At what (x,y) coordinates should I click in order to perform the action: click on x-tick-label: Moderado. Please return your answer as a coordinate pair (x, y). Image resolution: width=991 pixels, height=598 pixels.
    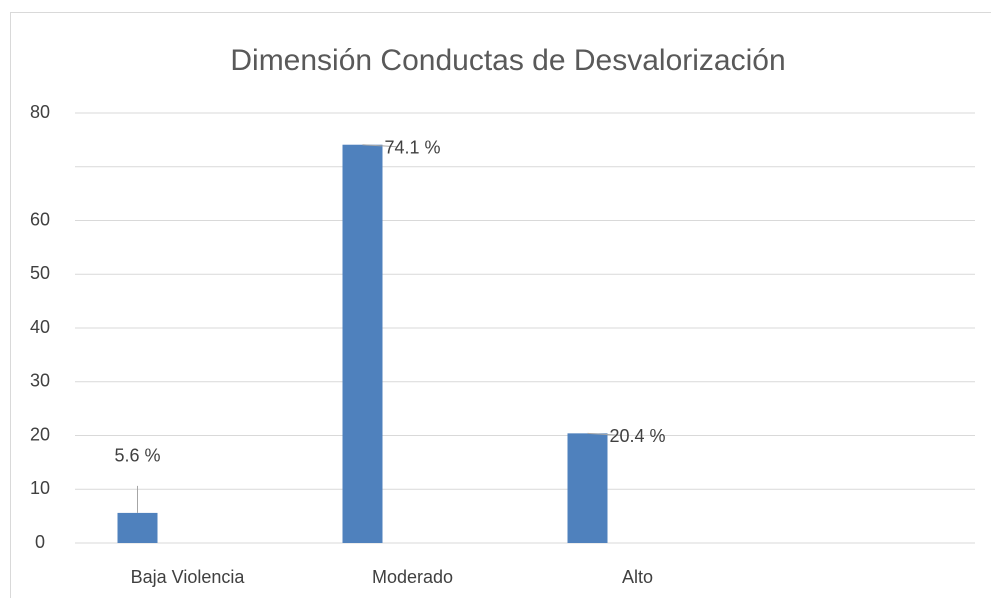
    Looking at the image, I should click on (412, 577).